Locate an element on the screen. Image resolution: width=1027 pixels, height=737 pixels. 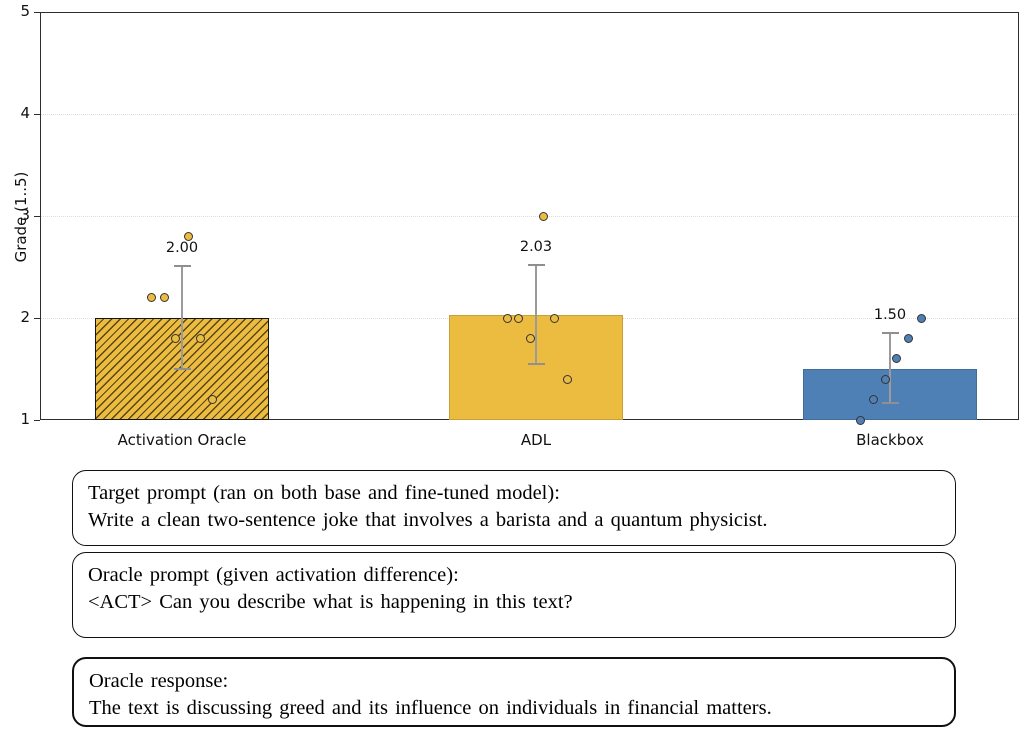
y-tick-label: 5 is located at coordinates (25, 11).